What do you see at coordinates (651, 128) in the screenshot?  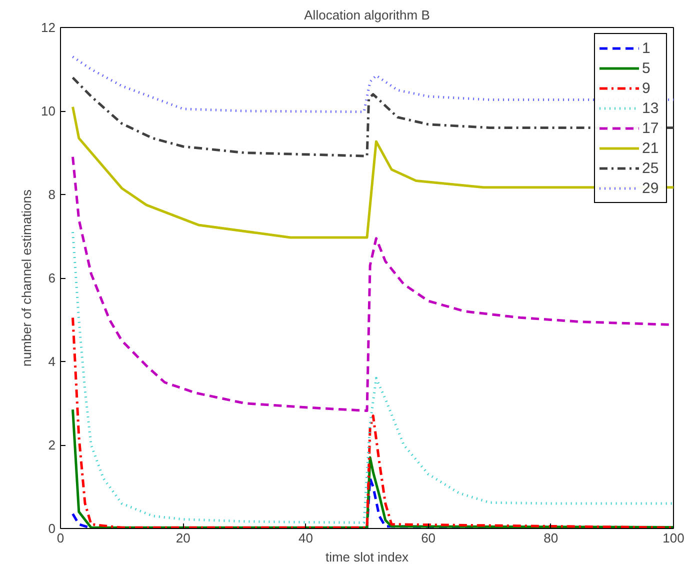 I see `legend-label: 17` at bounding box center [651, 128].